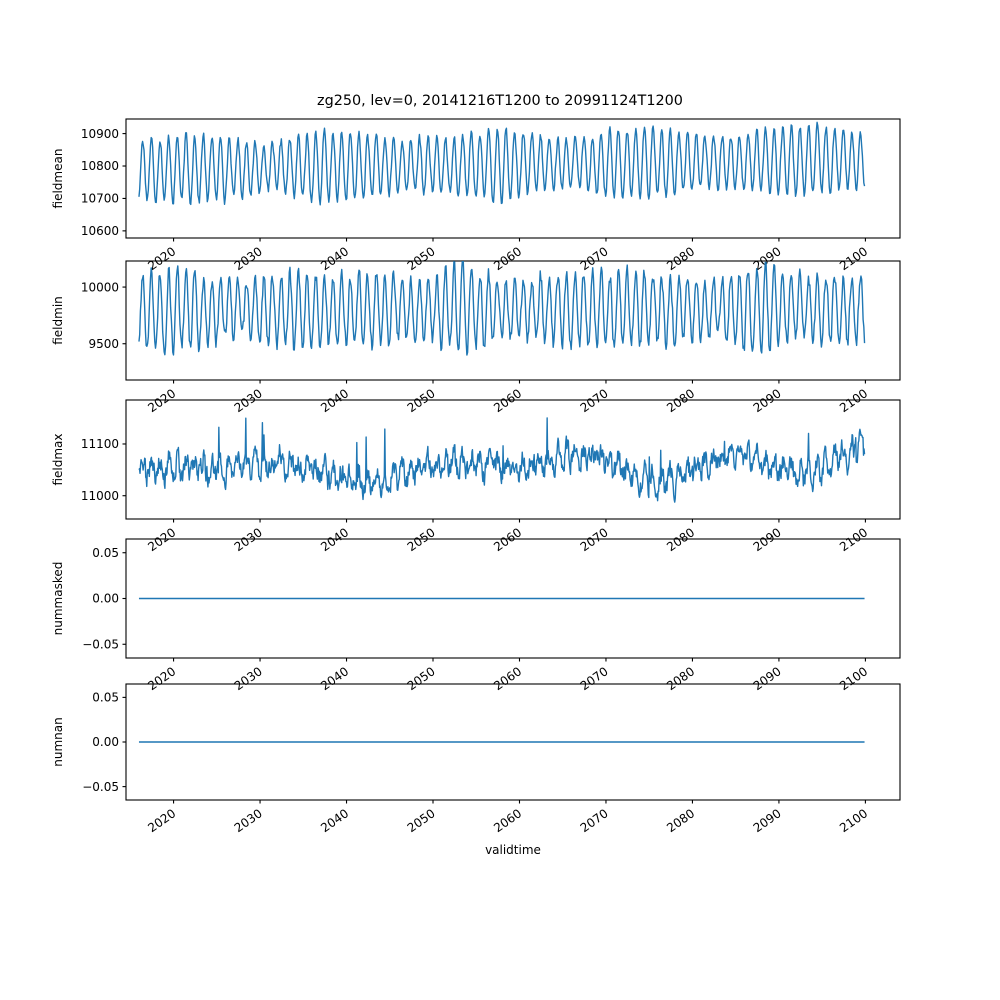 The height and width of the screenshot is (1000, 1000). I want to click on series-fieldmean, so click(502, 163).